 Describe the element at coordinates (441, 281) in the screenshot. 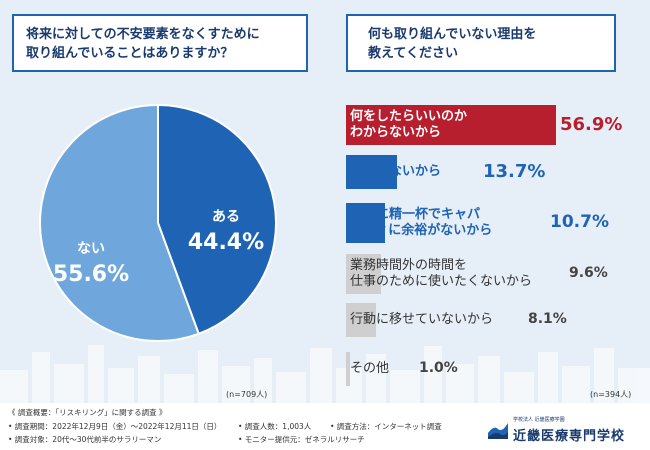

I see `bar-label-line2: 仕事のために使いたくないから` at that location.